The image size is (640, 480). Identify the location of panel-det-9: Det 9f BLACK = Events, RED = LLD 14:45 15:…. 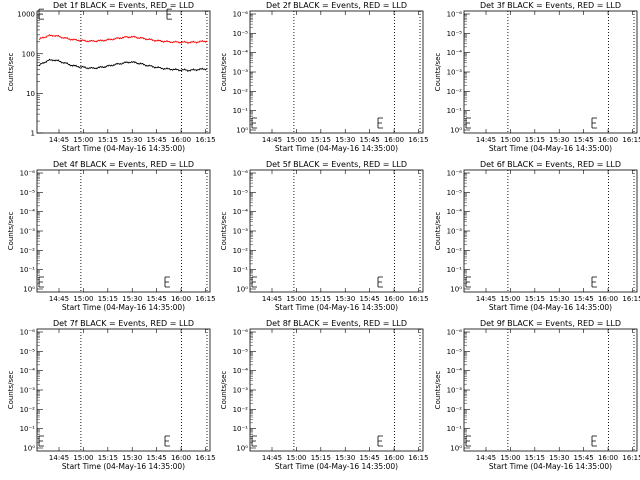
(537, 395).